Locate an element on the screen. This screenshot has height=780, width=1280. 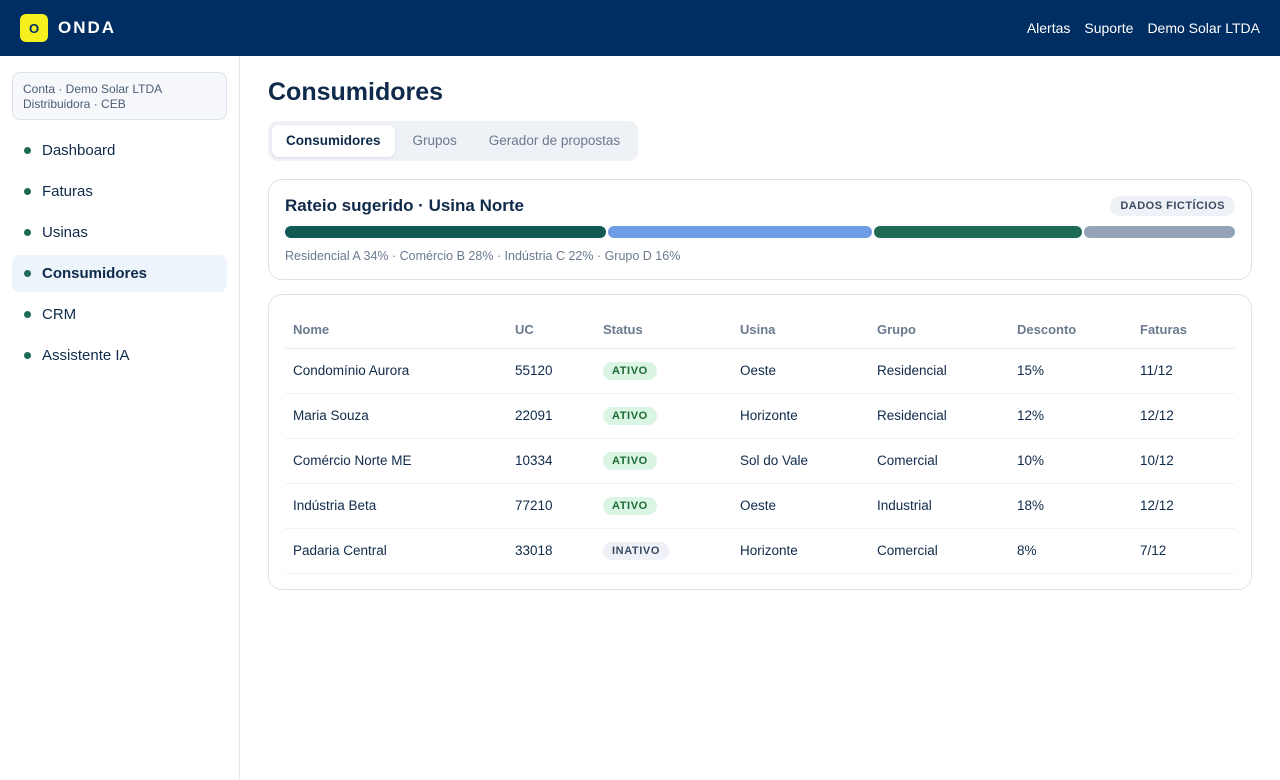
brand: O ONDA is located at coordinates (68, 28).